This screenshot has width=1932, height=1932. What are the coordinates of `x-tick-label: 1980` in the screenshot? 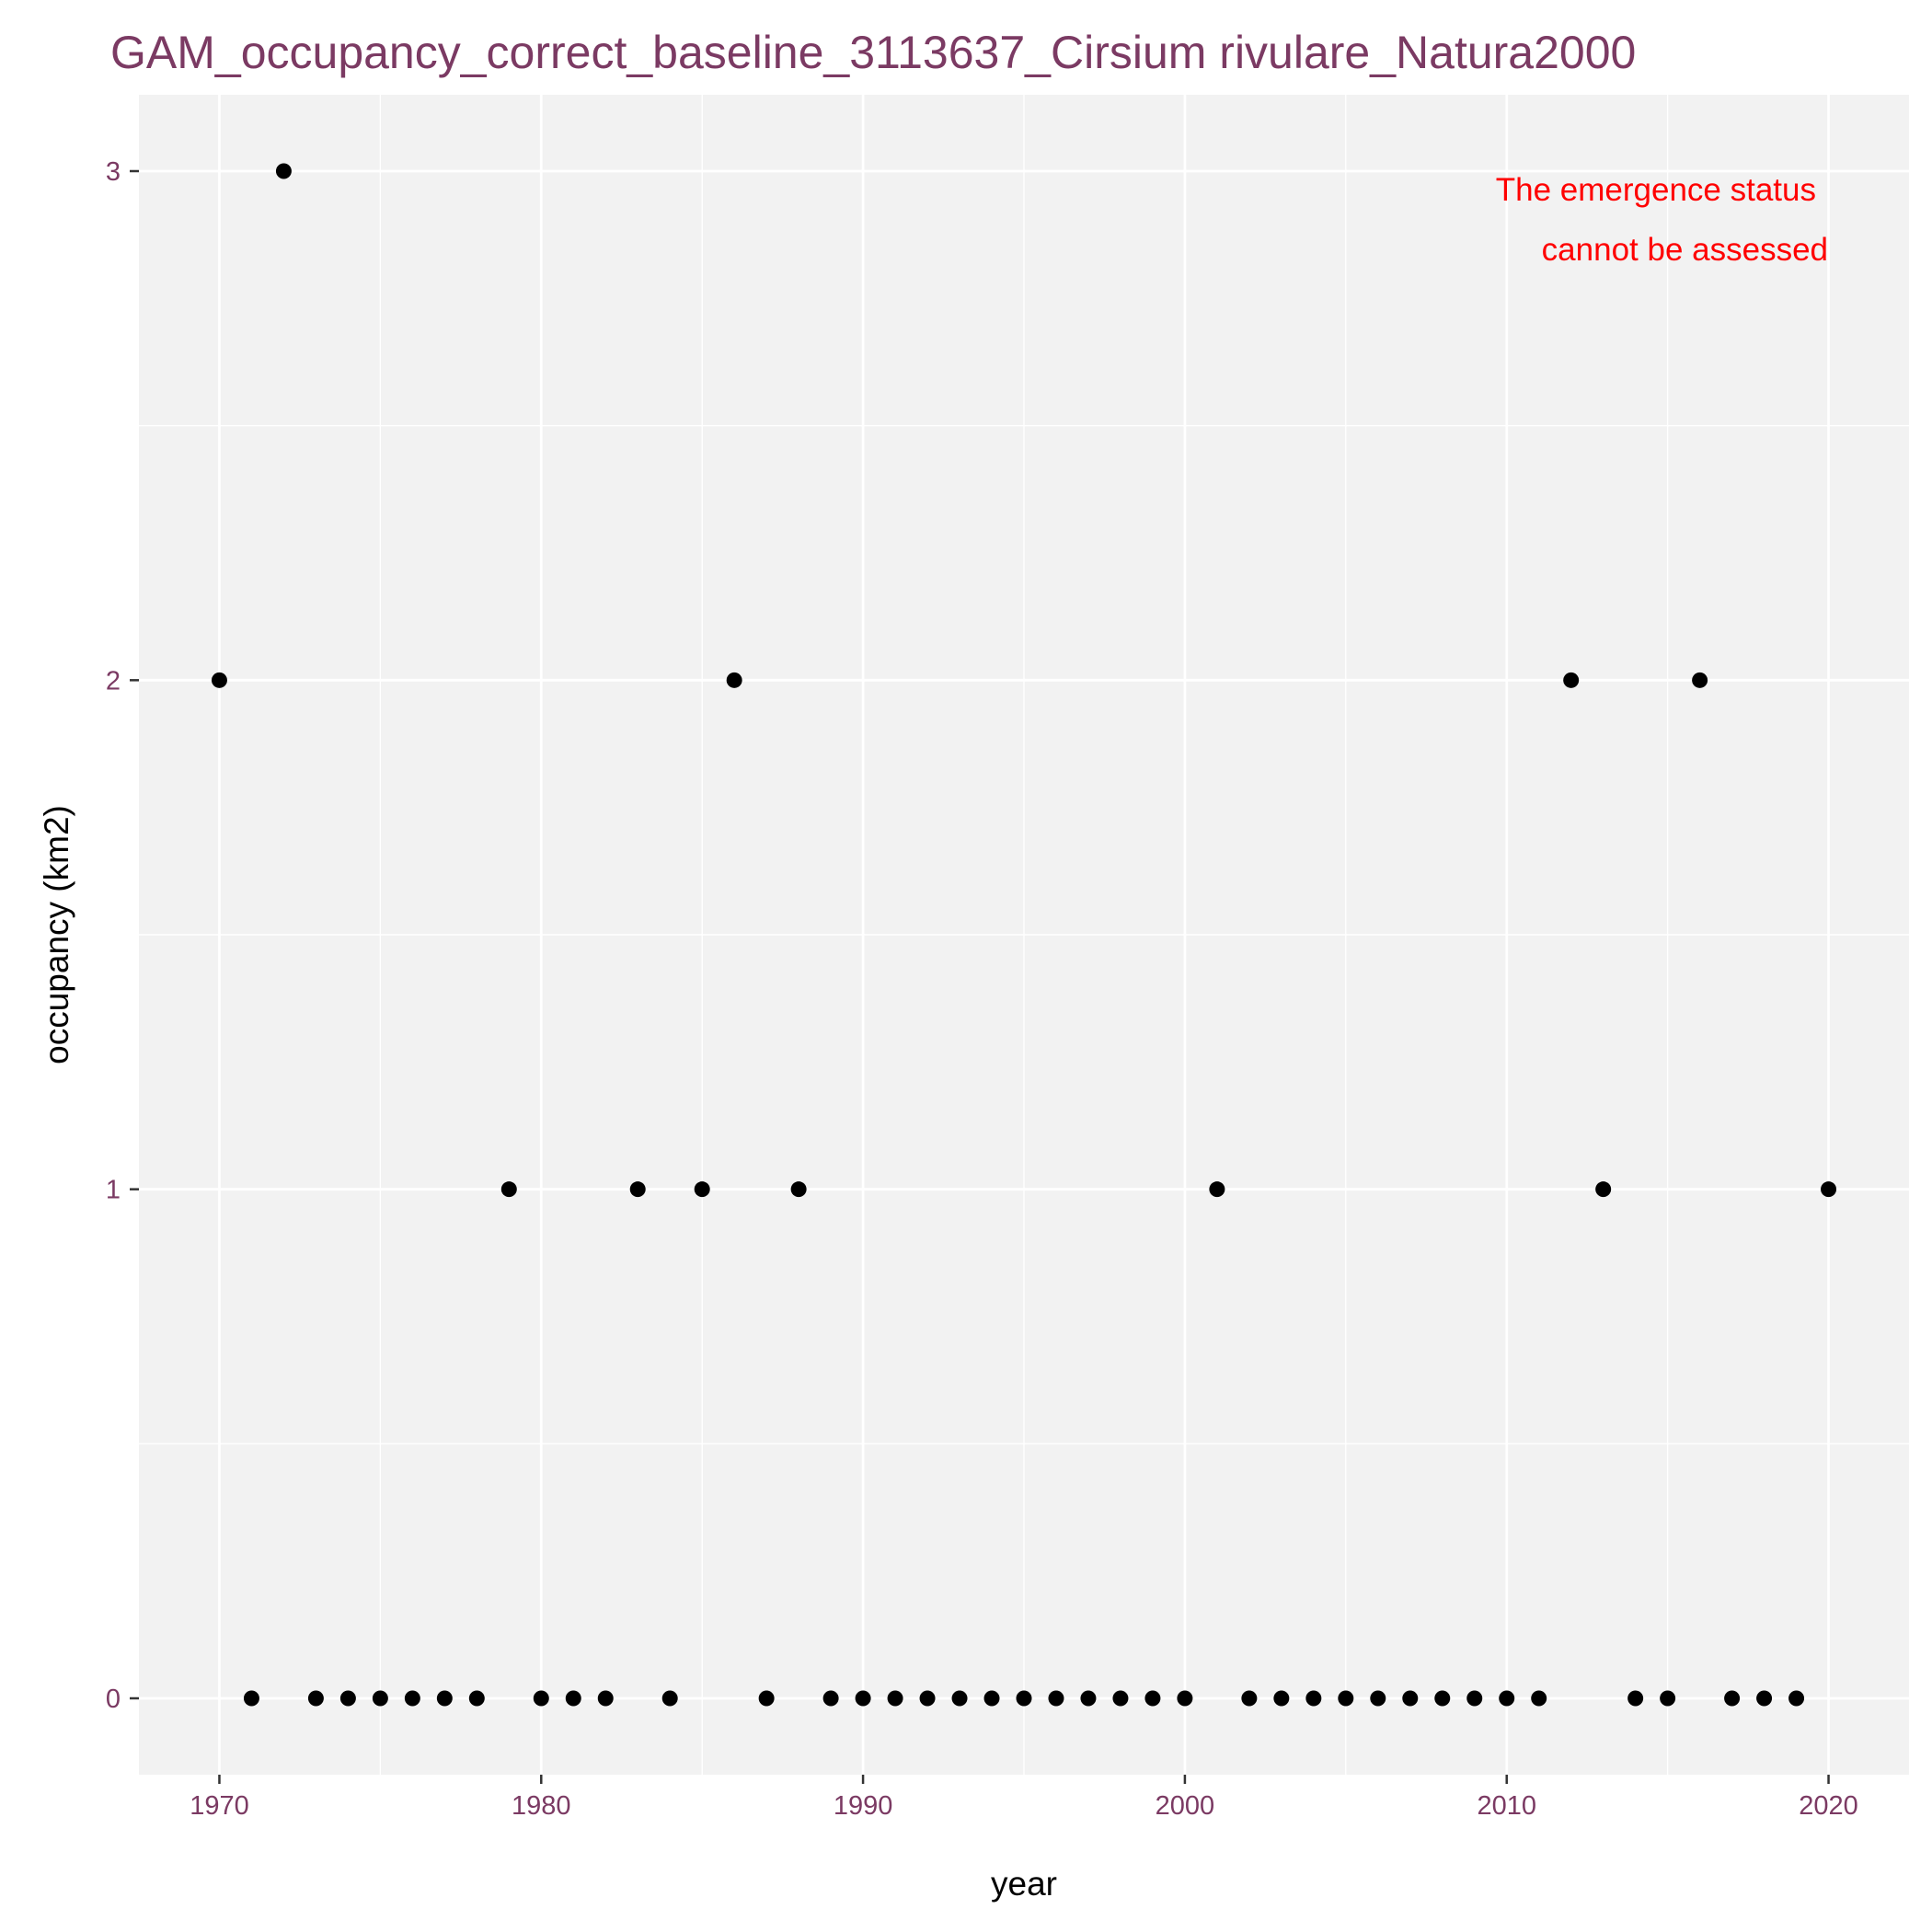 It's located at (541, 1806).